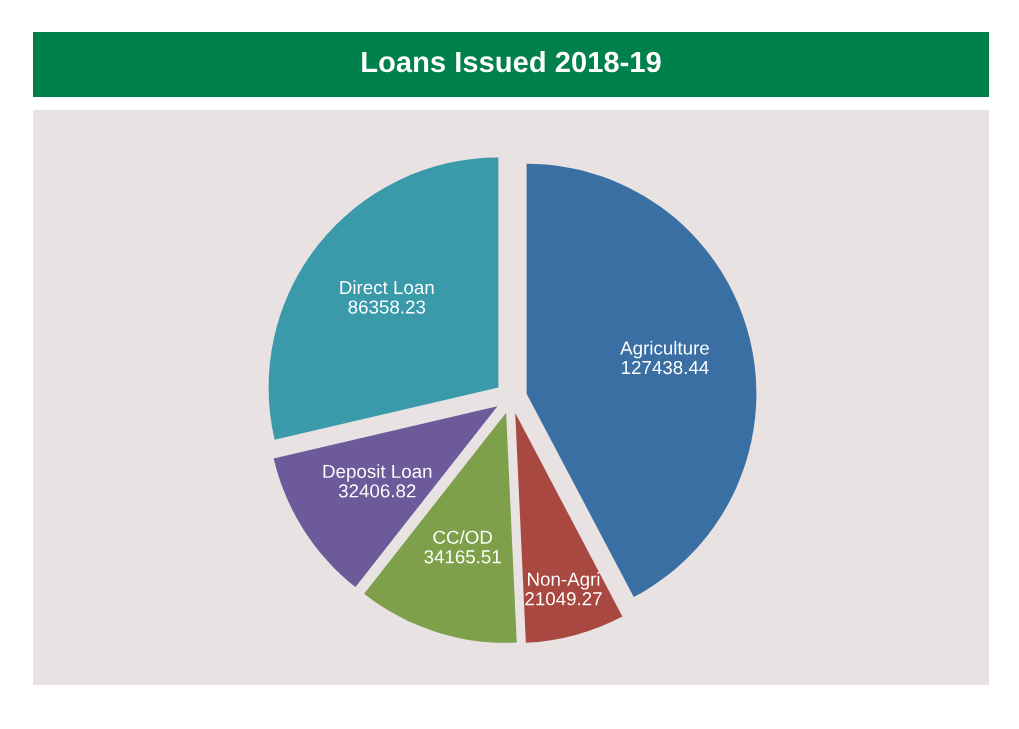 The width and height of the screenshot is (1019, 729). What do you see at coordinates (564, 581) in the screenshot?
I see `slice-label: Non-Agri` at bounding box center [564, 581].